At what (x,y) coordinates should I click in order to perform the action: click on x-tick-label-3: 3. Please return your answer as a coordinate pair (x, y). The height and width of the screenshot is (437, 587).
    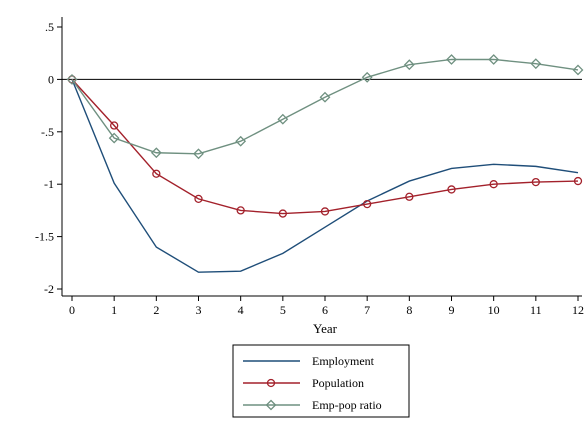
    Looking at the image, I should click on (199, 310).